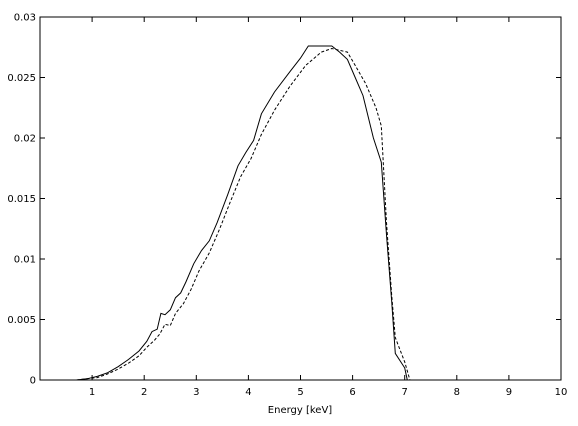 The image size is (578, 426). Describe the element at coordinates (561, 392) in the screenshot. I see `x-tick-label: 10` at that location.